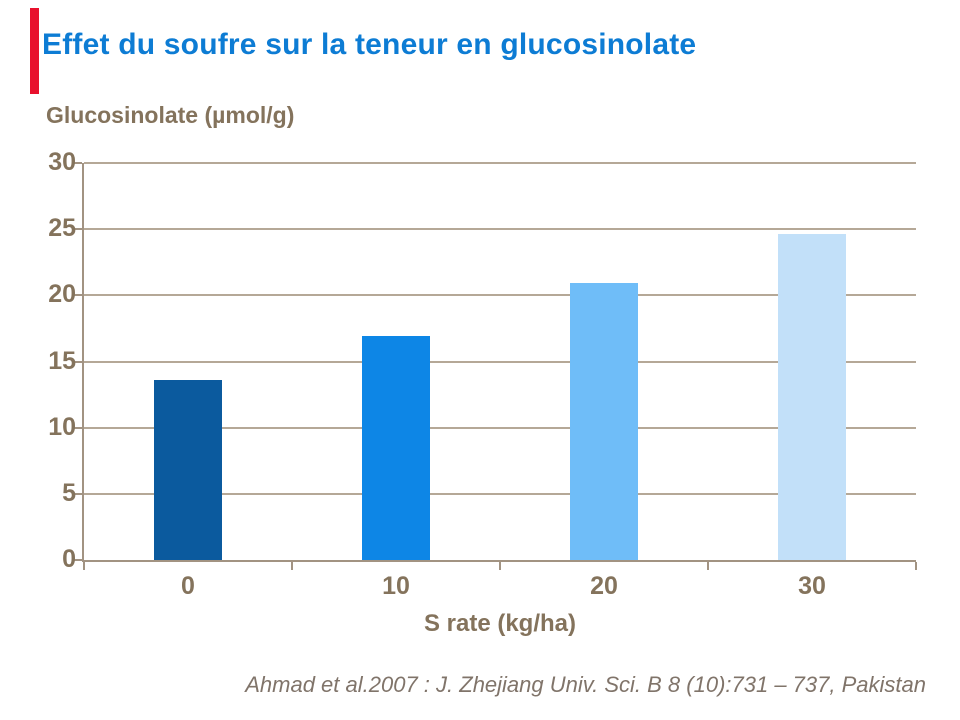  What do you see at coordinates (62, 426) in the screenshot?
I see `y-tick-label: 10` at bounding box center [62, 426].